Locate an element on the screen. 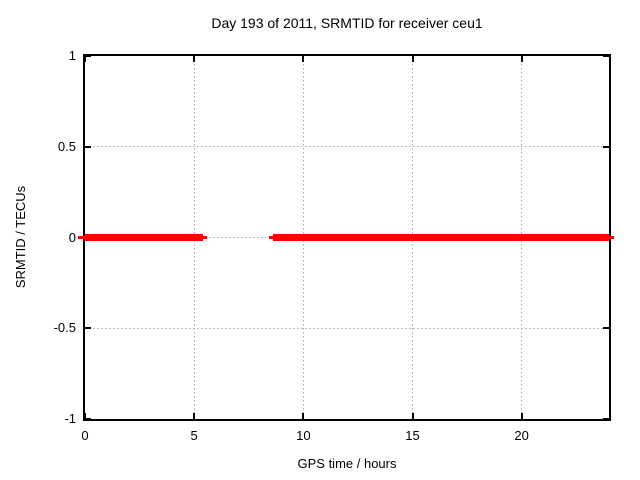  x-tick-label: 10 is located at coordinates (303, 435).